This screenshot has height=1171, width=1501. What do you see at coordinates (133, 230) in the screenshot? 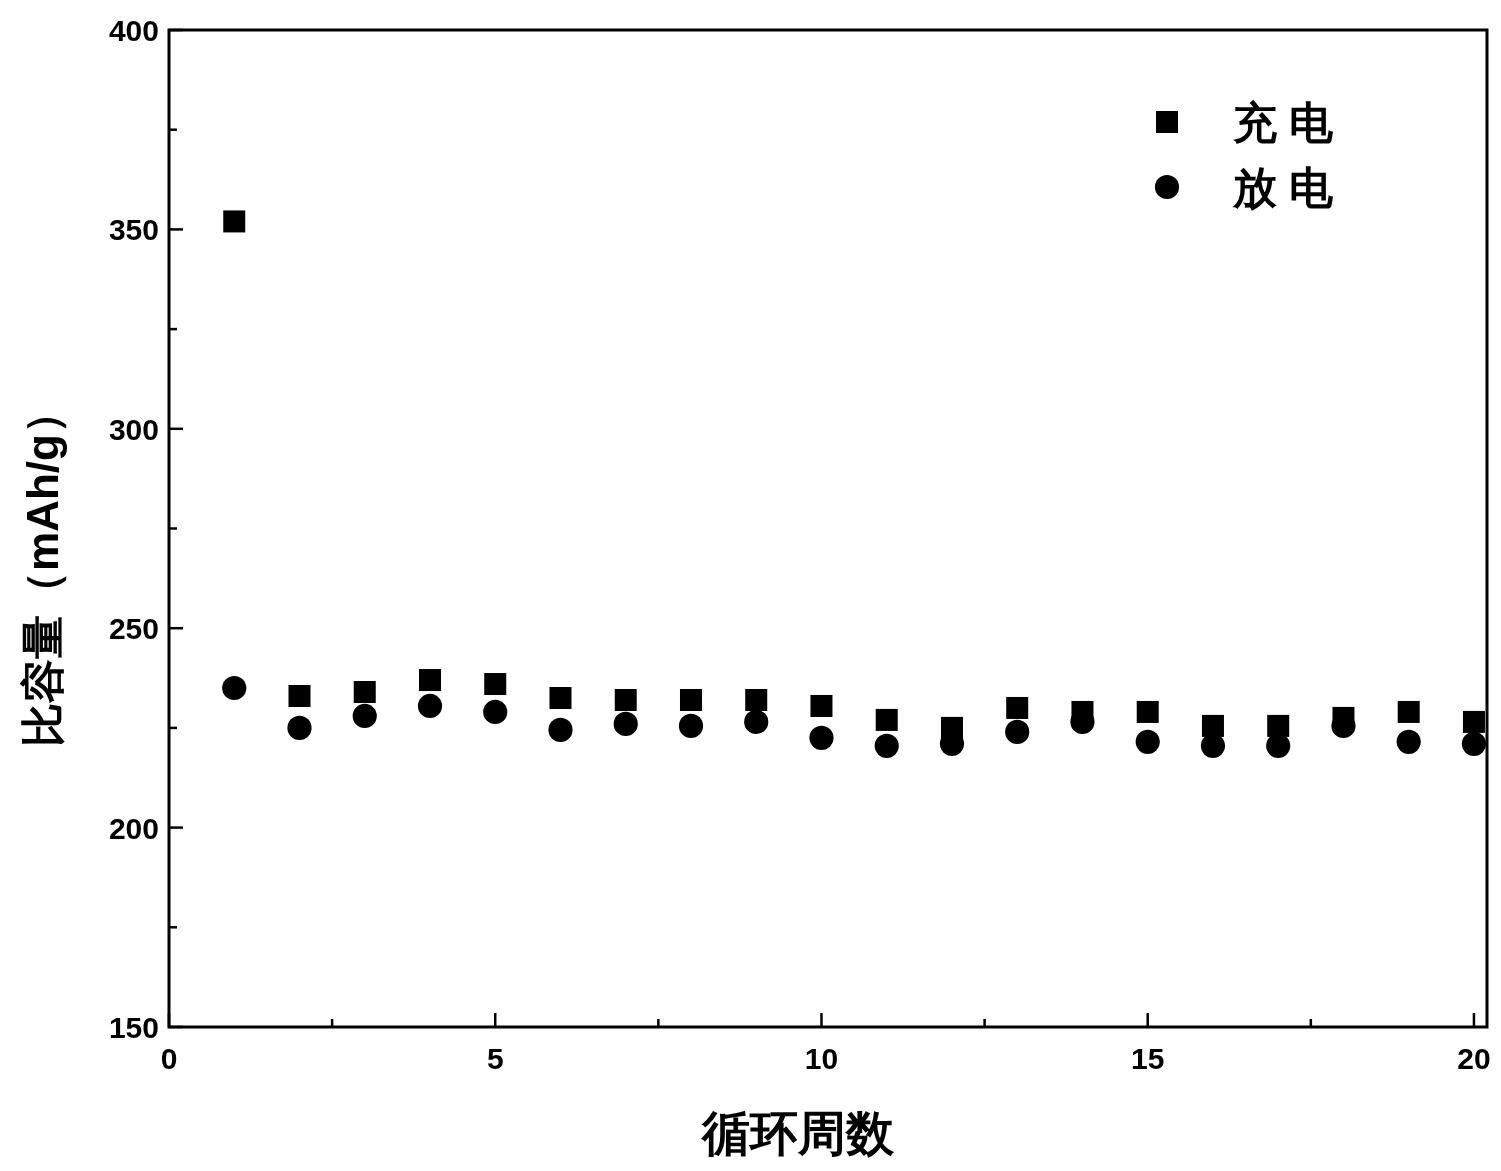
I see `y-tick-label: 350` at bounding box center [133, 230].